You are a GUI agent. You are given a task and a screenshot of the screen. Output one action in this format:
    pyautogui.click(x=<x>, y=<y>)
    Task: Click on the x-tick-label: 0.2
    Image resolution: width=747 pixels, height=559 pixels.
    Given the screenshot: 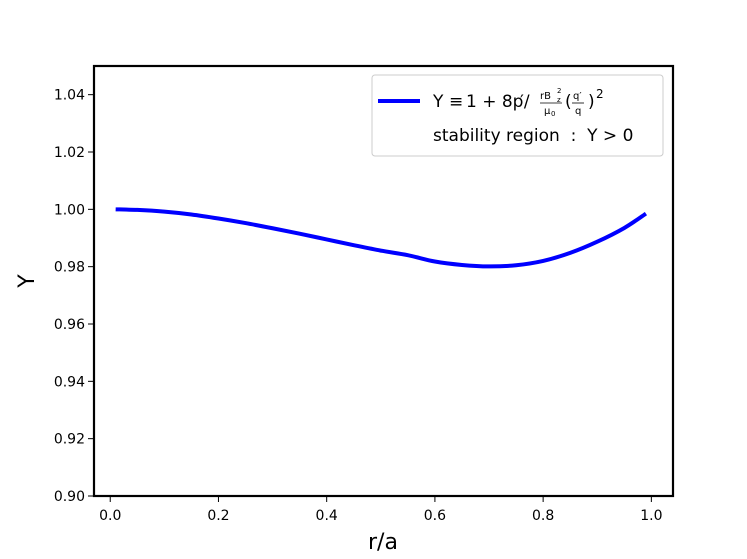 What is the action you would take?
    pyautogui.click(x=218, y=516)
    